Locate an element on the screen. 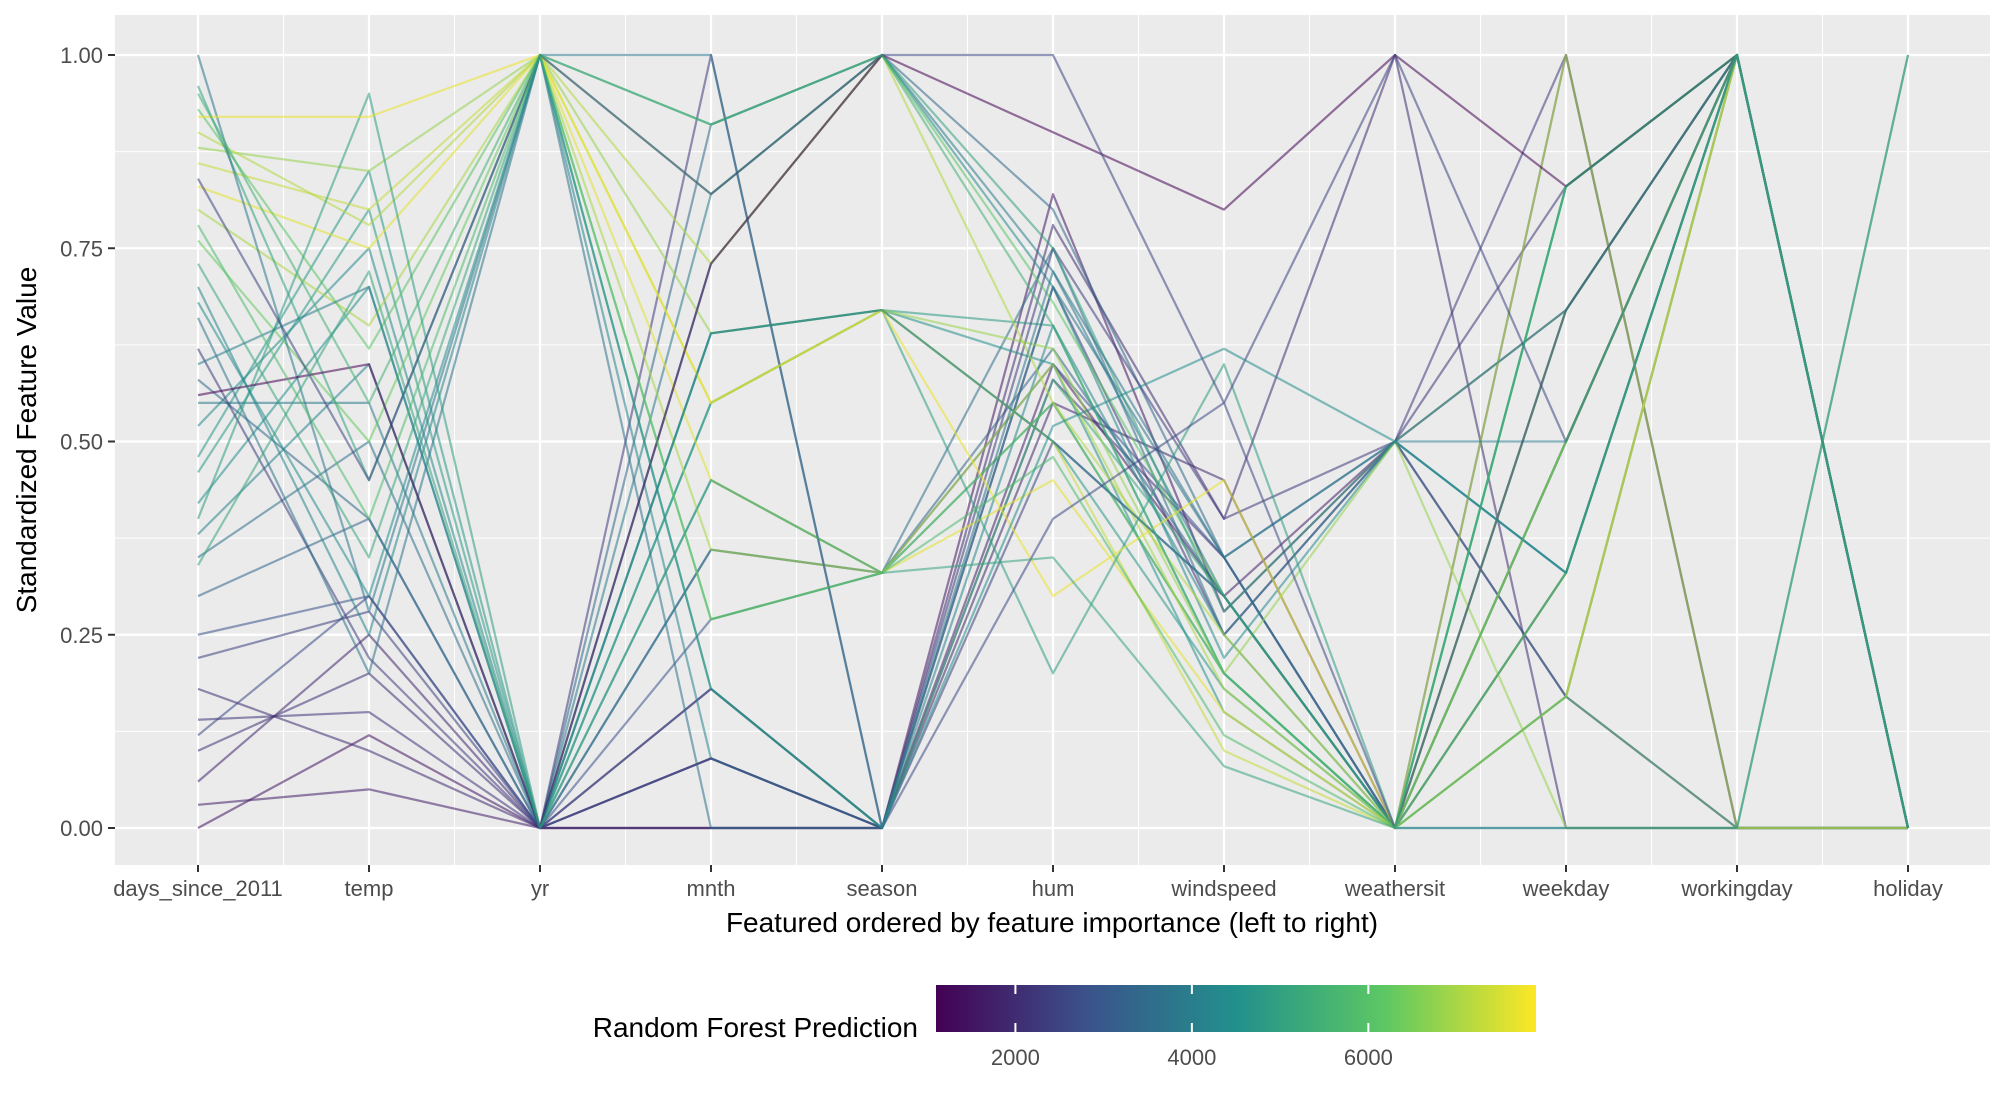  color-legend: Random Forest Prediction 2000 4000 6000 is located at coordinates (1064, 1027).